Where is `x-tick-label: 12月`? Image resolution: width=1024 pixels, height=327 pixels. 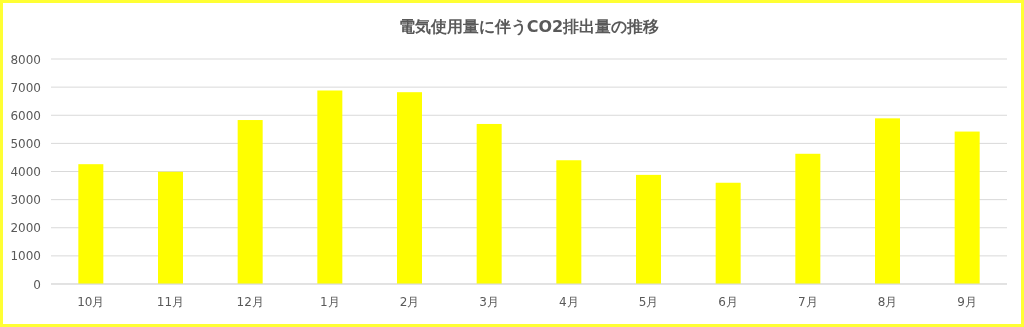
x-tick-label: 12月 is located at coordinates (250, 302).